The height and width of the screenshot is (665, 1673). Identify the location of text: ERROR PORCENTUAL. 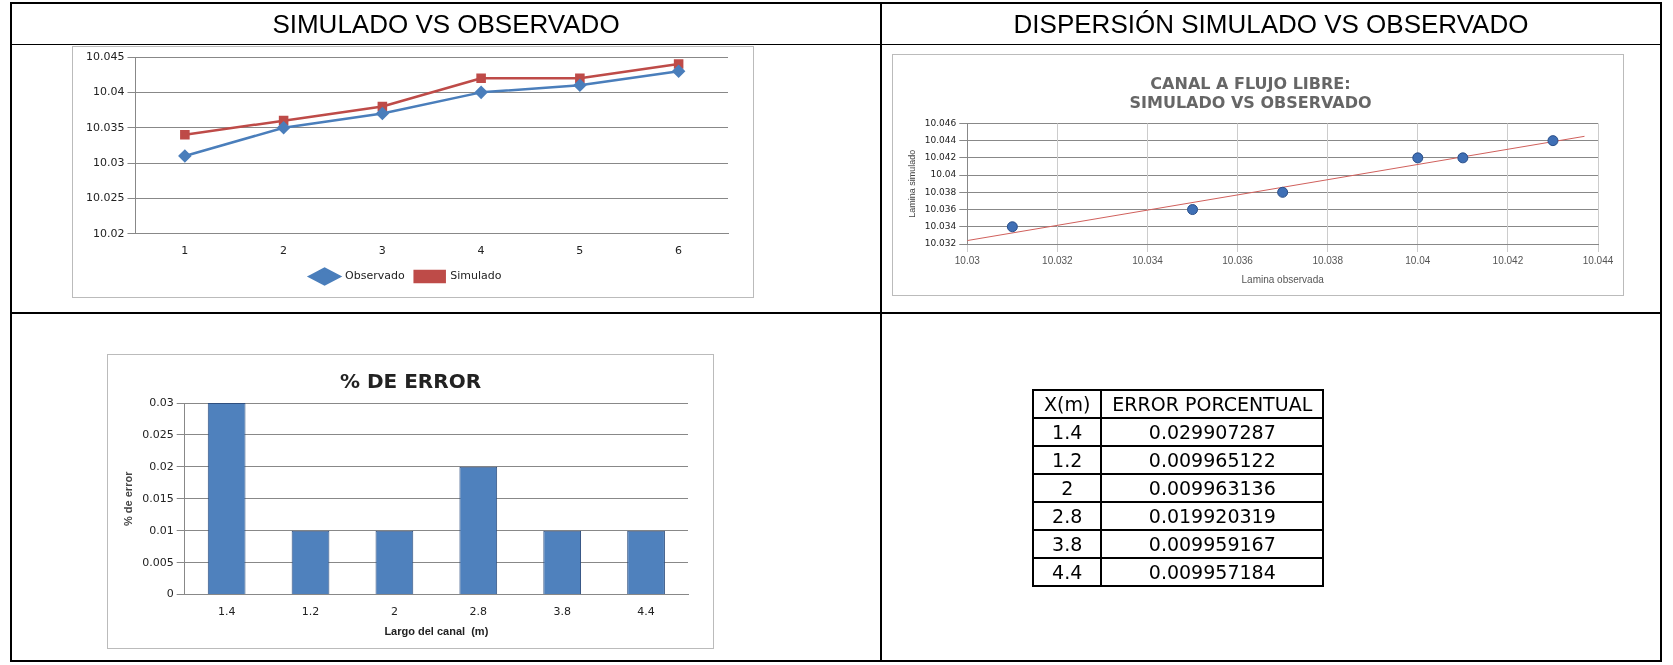
(1212, 404).